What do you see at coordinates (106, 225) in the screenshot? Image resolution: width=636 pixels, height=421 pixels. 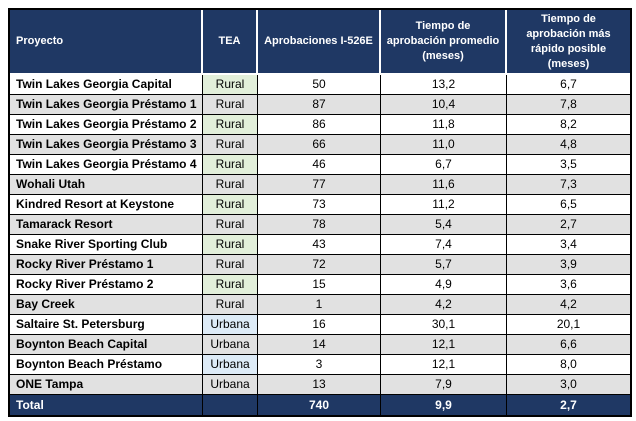 I see `project-cell: Tamarack Resort` at bounding box center [106, 225].